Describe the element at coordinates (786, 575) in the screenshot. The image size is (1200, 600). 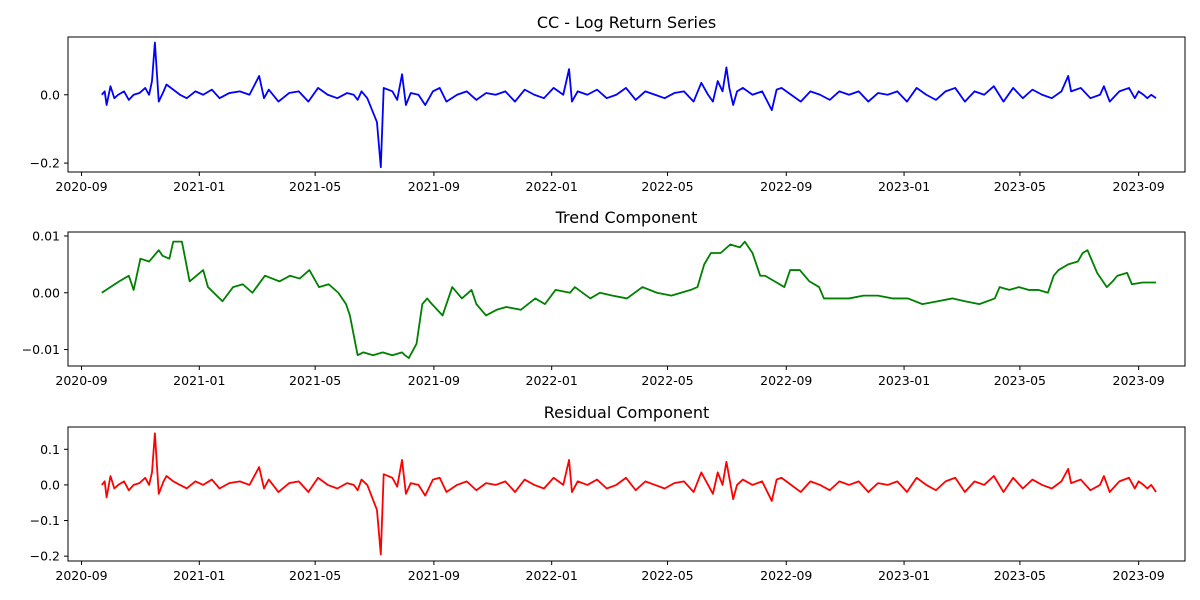
I see `residual-x-tick-label: 2022-09` at that location.